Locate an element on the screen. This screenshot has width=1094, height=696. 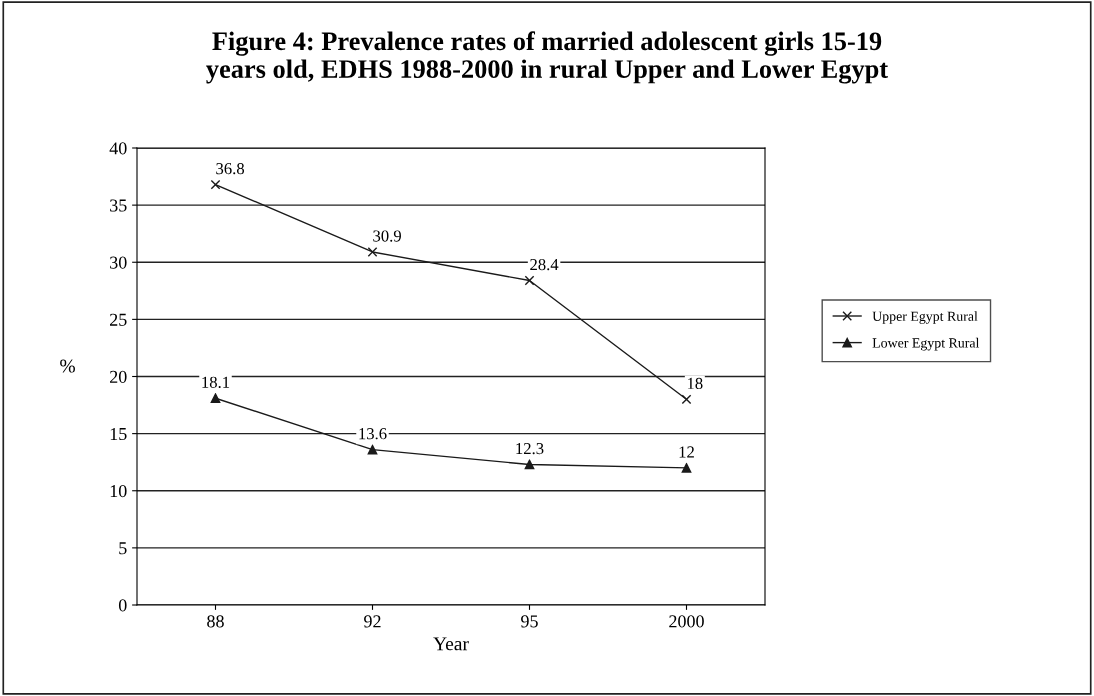
legend-label: Lower Egypt Rural is located at coordinates (926, 344).